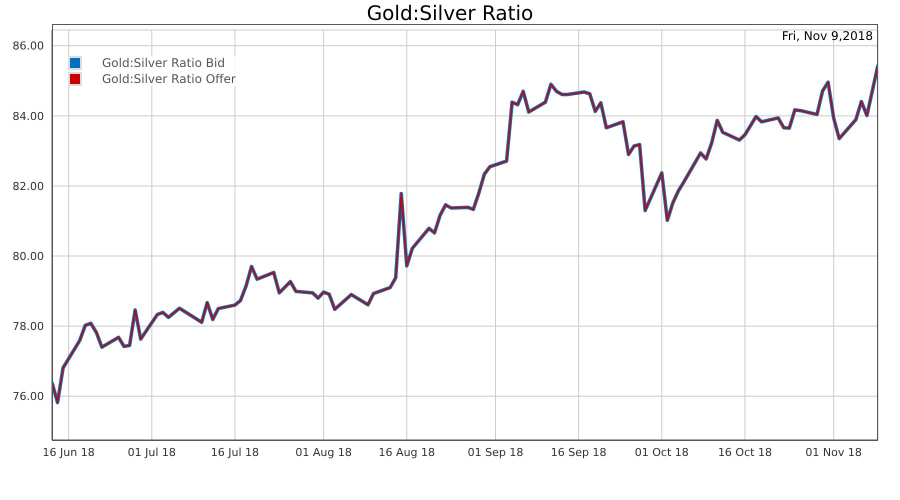 This screenshot has width=900, height=500. I want to click on x-tick-label: 16 Sep 18, so click(578, 452).